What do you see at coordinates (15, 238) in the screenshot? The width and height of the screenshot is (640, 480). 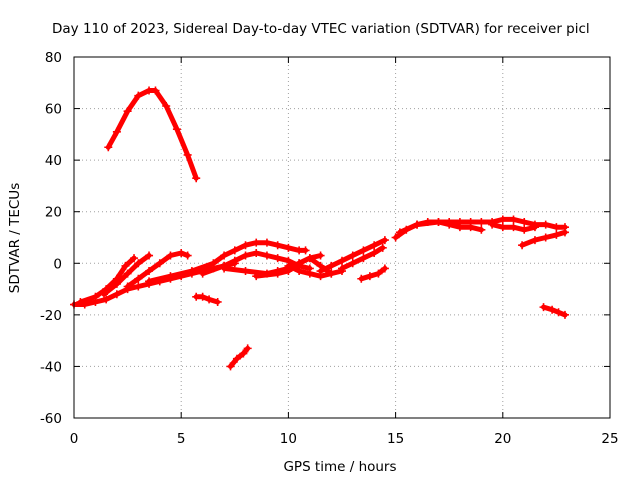 I see `y-axis-label: SDTVAR / TECUs` at bounding box center [15, 238].